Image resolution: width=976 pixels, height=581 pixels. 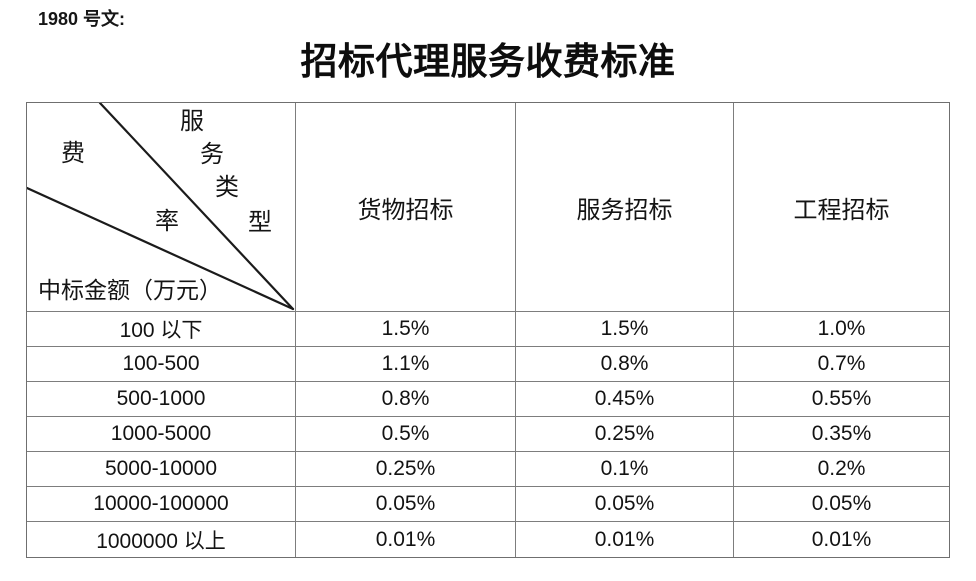 I want to click on table-cell: 0.45%, so click(x=625, y=399).